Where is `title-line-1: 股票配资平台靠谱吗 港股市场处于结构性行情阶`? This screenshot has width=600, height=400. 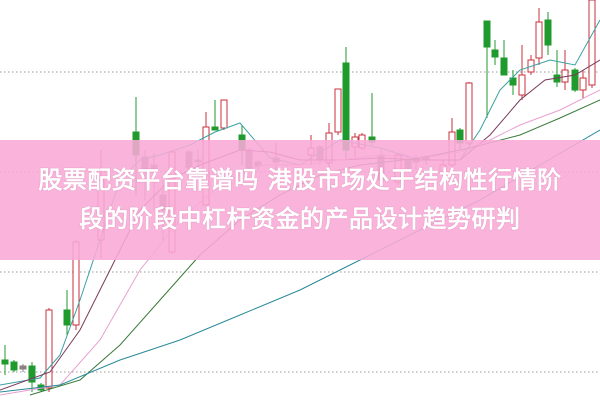
title-line-1: 股票配资平台靠谱吗 港股市场处于结构性行情阶 is located at coordinates (300, 180).